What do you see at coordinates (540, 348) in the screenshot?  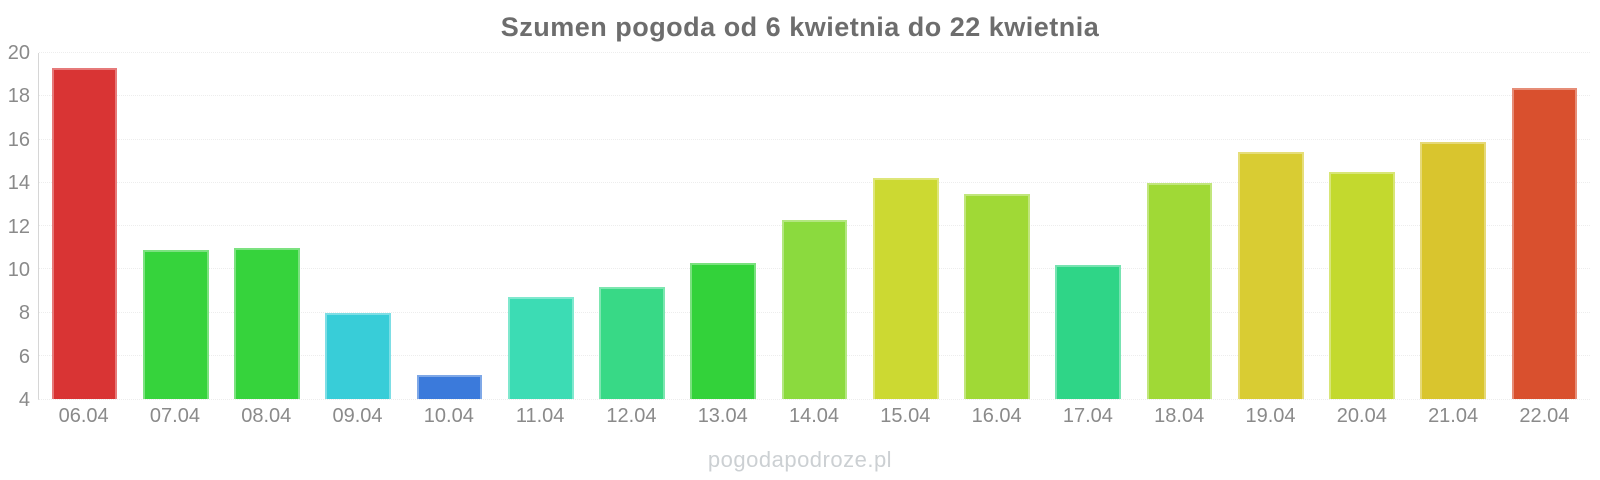 I see `bar-11.04` at bounding box center [540, 348].